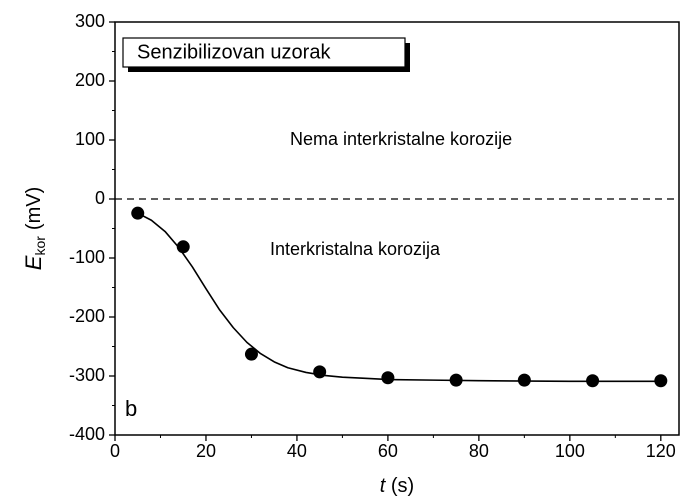 The width and height of the screenshot is (680, 497). I want to click on y-label-subscript: kor, so click(40, 246).